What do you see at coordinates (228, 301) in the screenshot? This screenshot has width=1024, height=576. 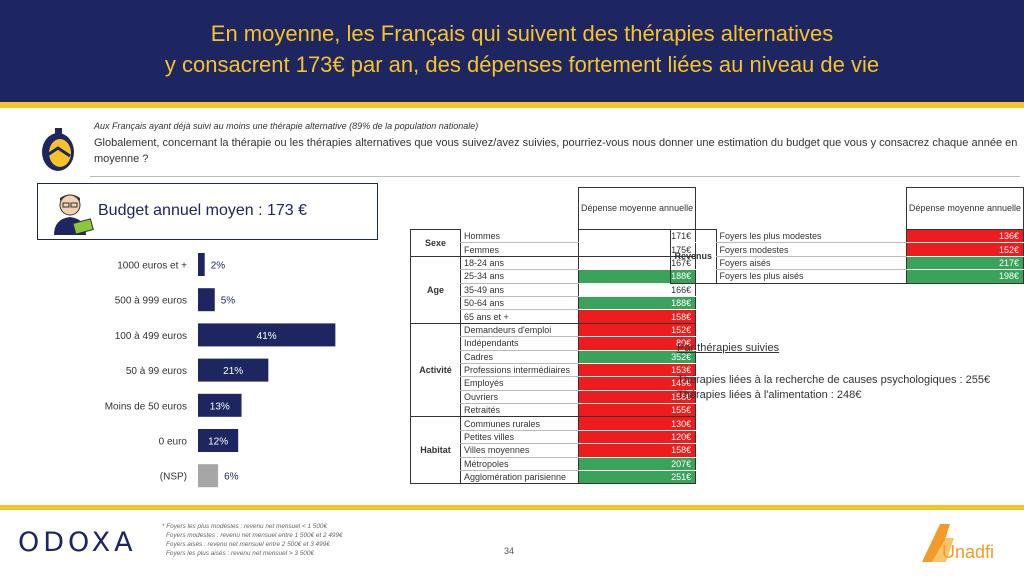 I see `chart-value-label: 5%` at bounding box center [228, 301].